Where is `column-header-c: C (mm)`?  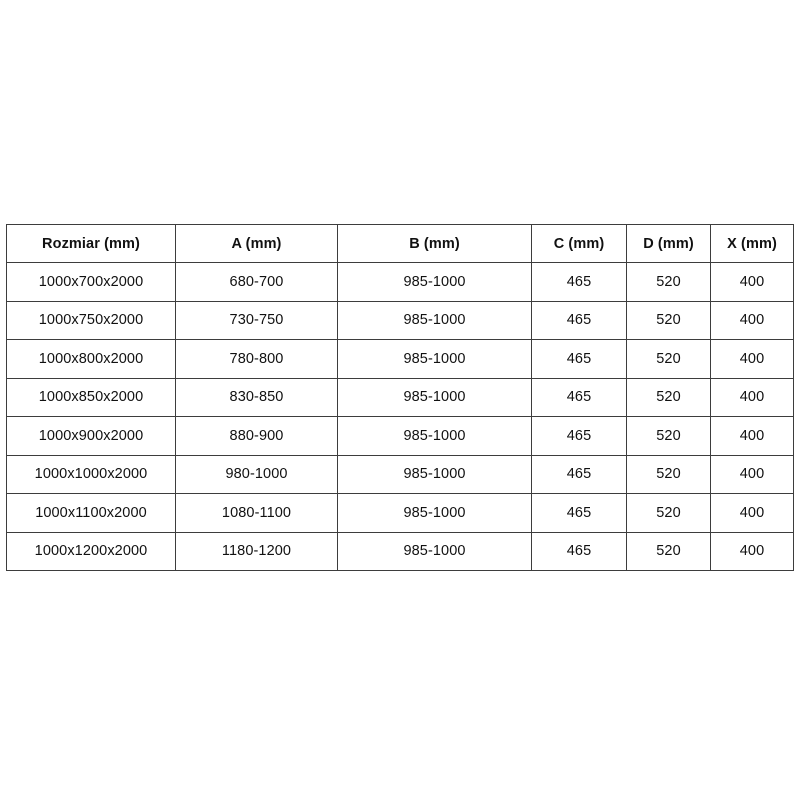 column-header-c: C (mm) is located at coordinates (579, 243).